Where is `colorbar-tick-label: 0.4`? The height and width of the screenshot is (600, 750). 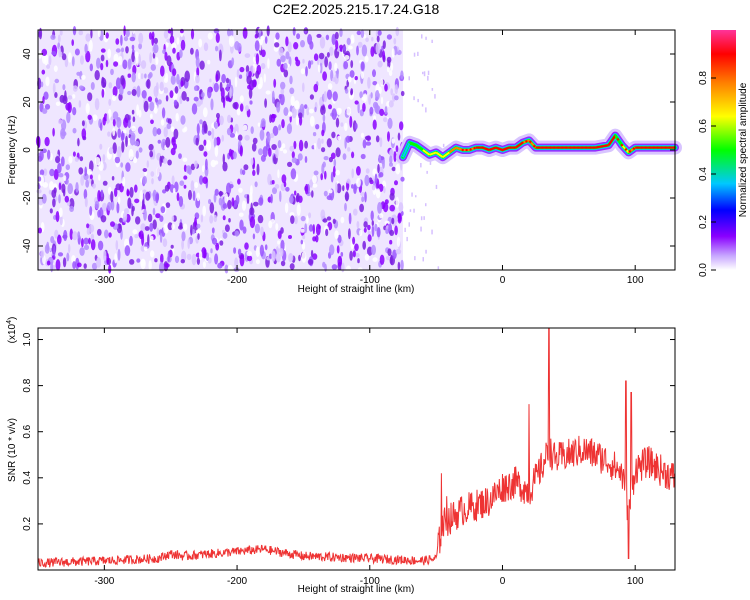 colorbar-tick-label: 0.4 is located at coordinates (703, 174).